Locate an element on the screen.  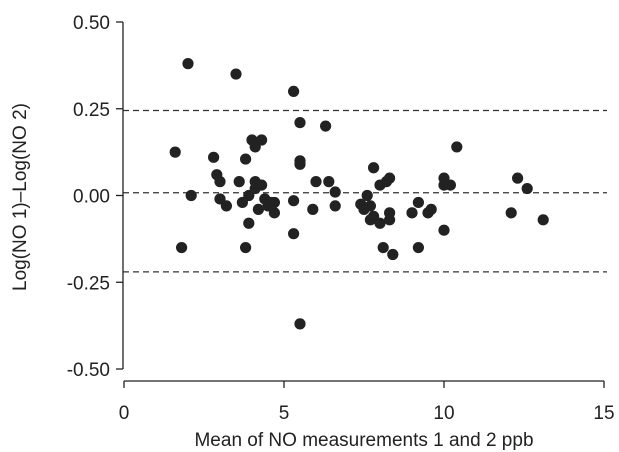
x-tick-label: 10 is located at coordinates (443, 413).